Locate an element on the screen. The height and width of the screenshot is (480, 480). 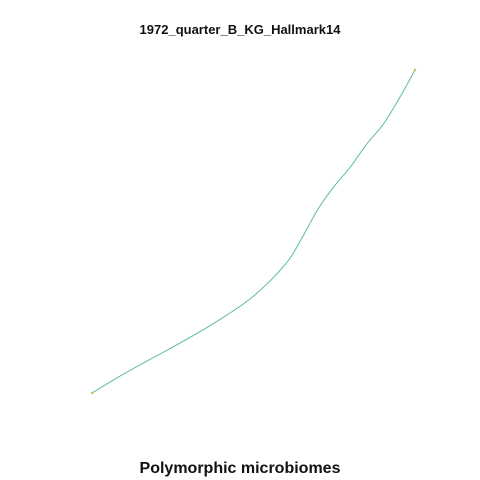
chart-title: 1972_quarter_B_KG_Hallmark14 is located at coordinates (240, 29).